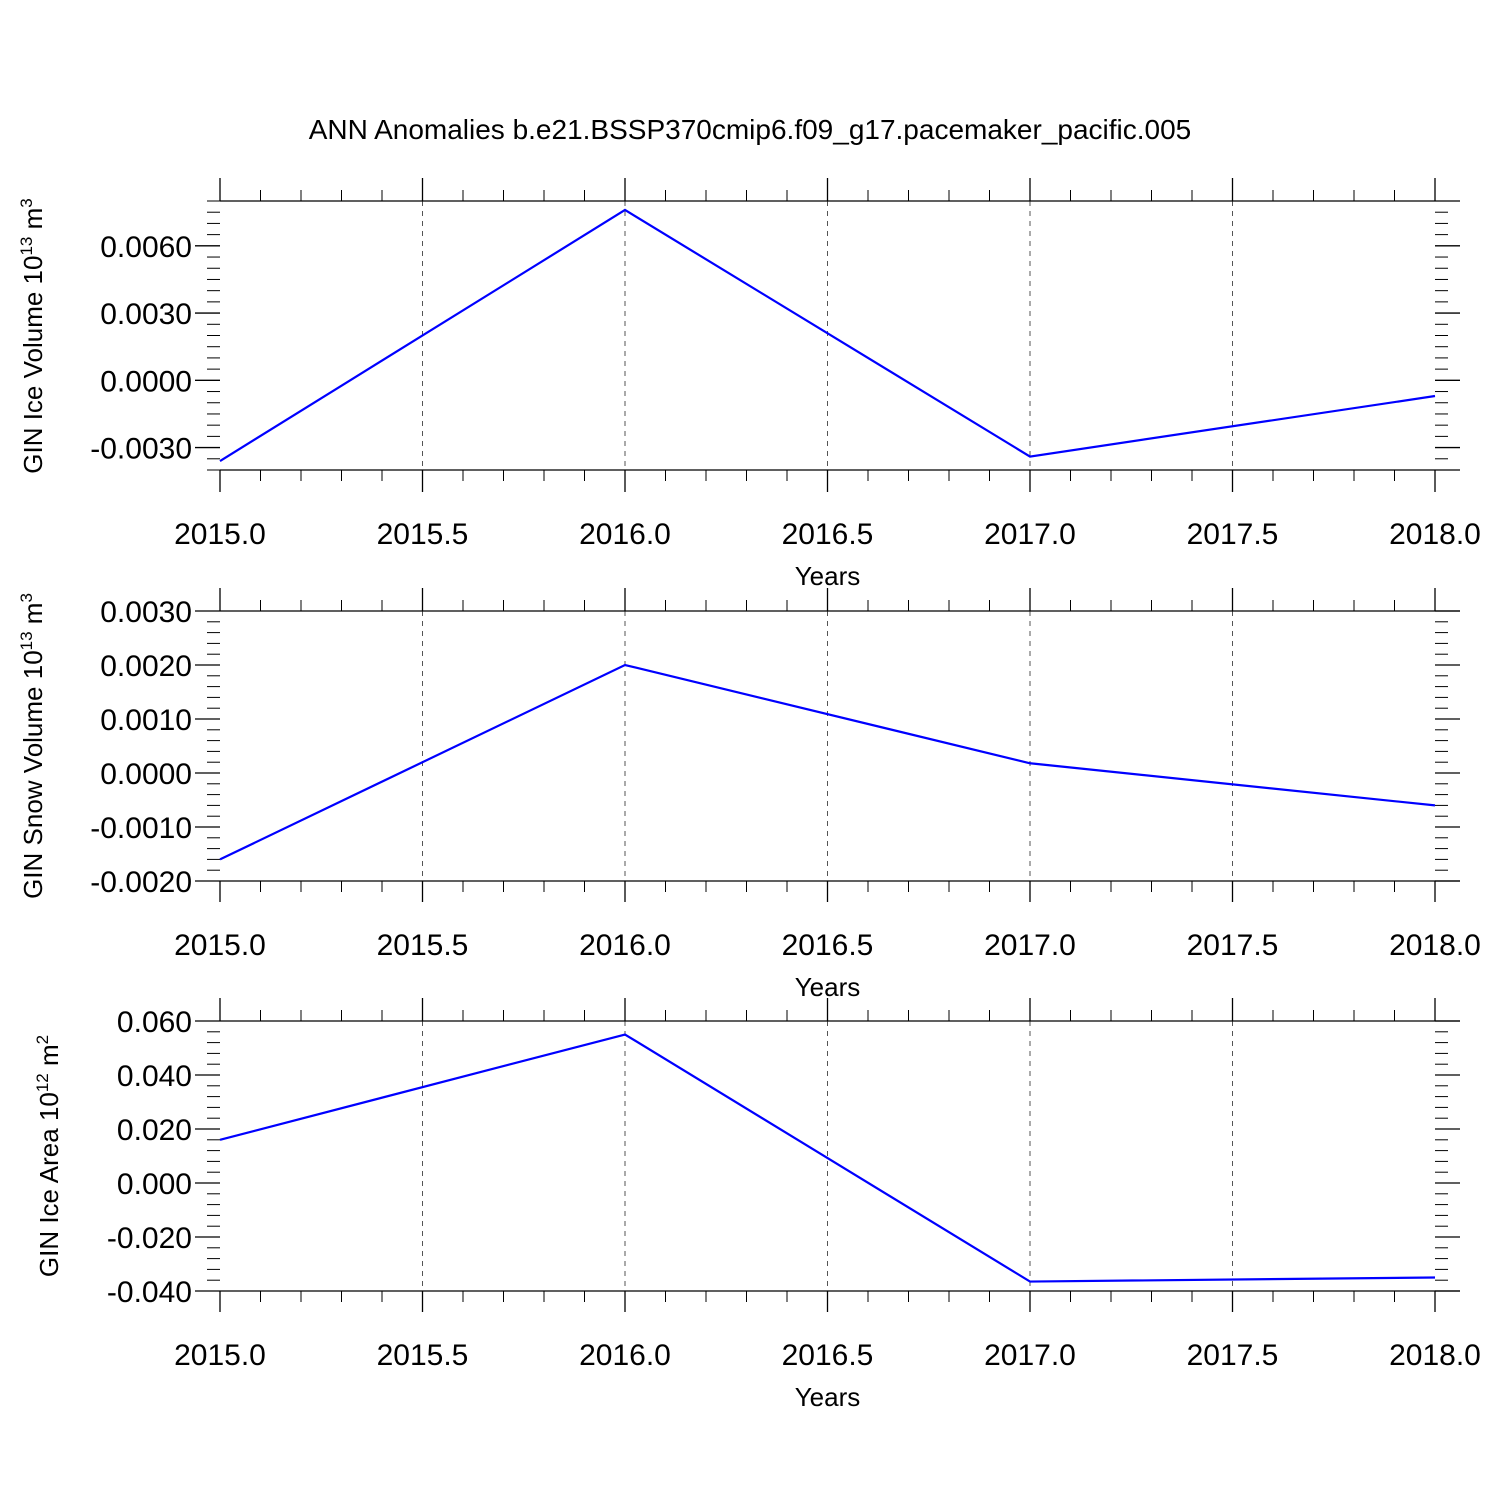 This screenshot has width=1500, height=1500. What do you see at coordinates (48, 1156) in the screenshot?
I see `y-axis-label: GIN Ice Area 1012 m2` at bounding box center [48, 1156].